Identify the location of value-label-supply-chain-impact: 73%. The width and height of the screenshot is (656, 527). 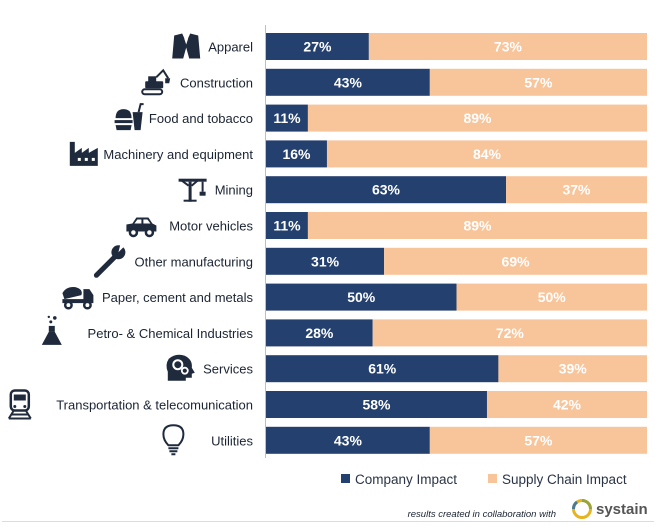
(508, 47).